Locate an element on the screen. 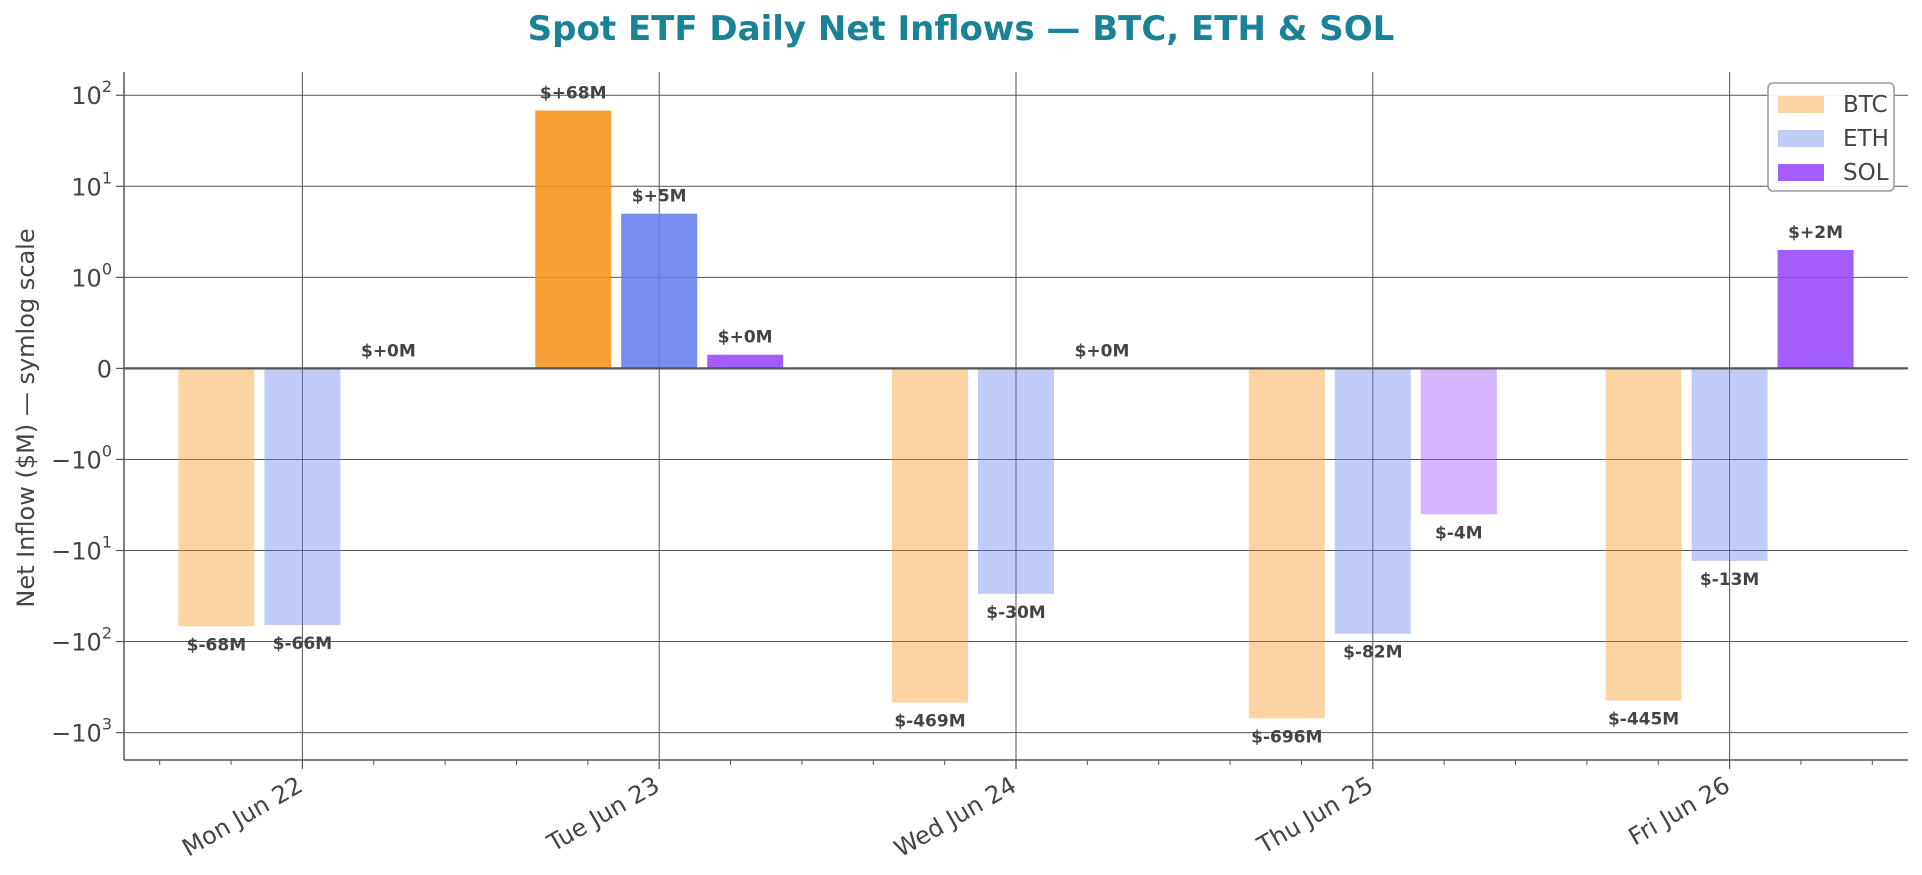 This screenshot has height=875, width=1922. y-tick-label: 10² is located at coordinates (91, 93).